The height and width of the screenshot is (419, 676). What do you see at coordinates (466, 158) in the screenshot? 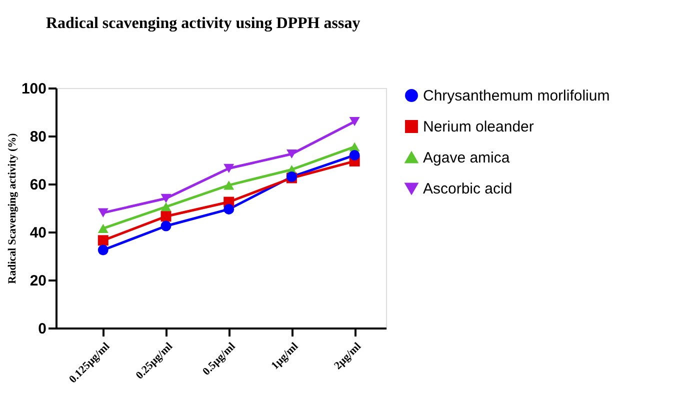
I see `legend-label: Agave amica` at bounding box center [466, 158].